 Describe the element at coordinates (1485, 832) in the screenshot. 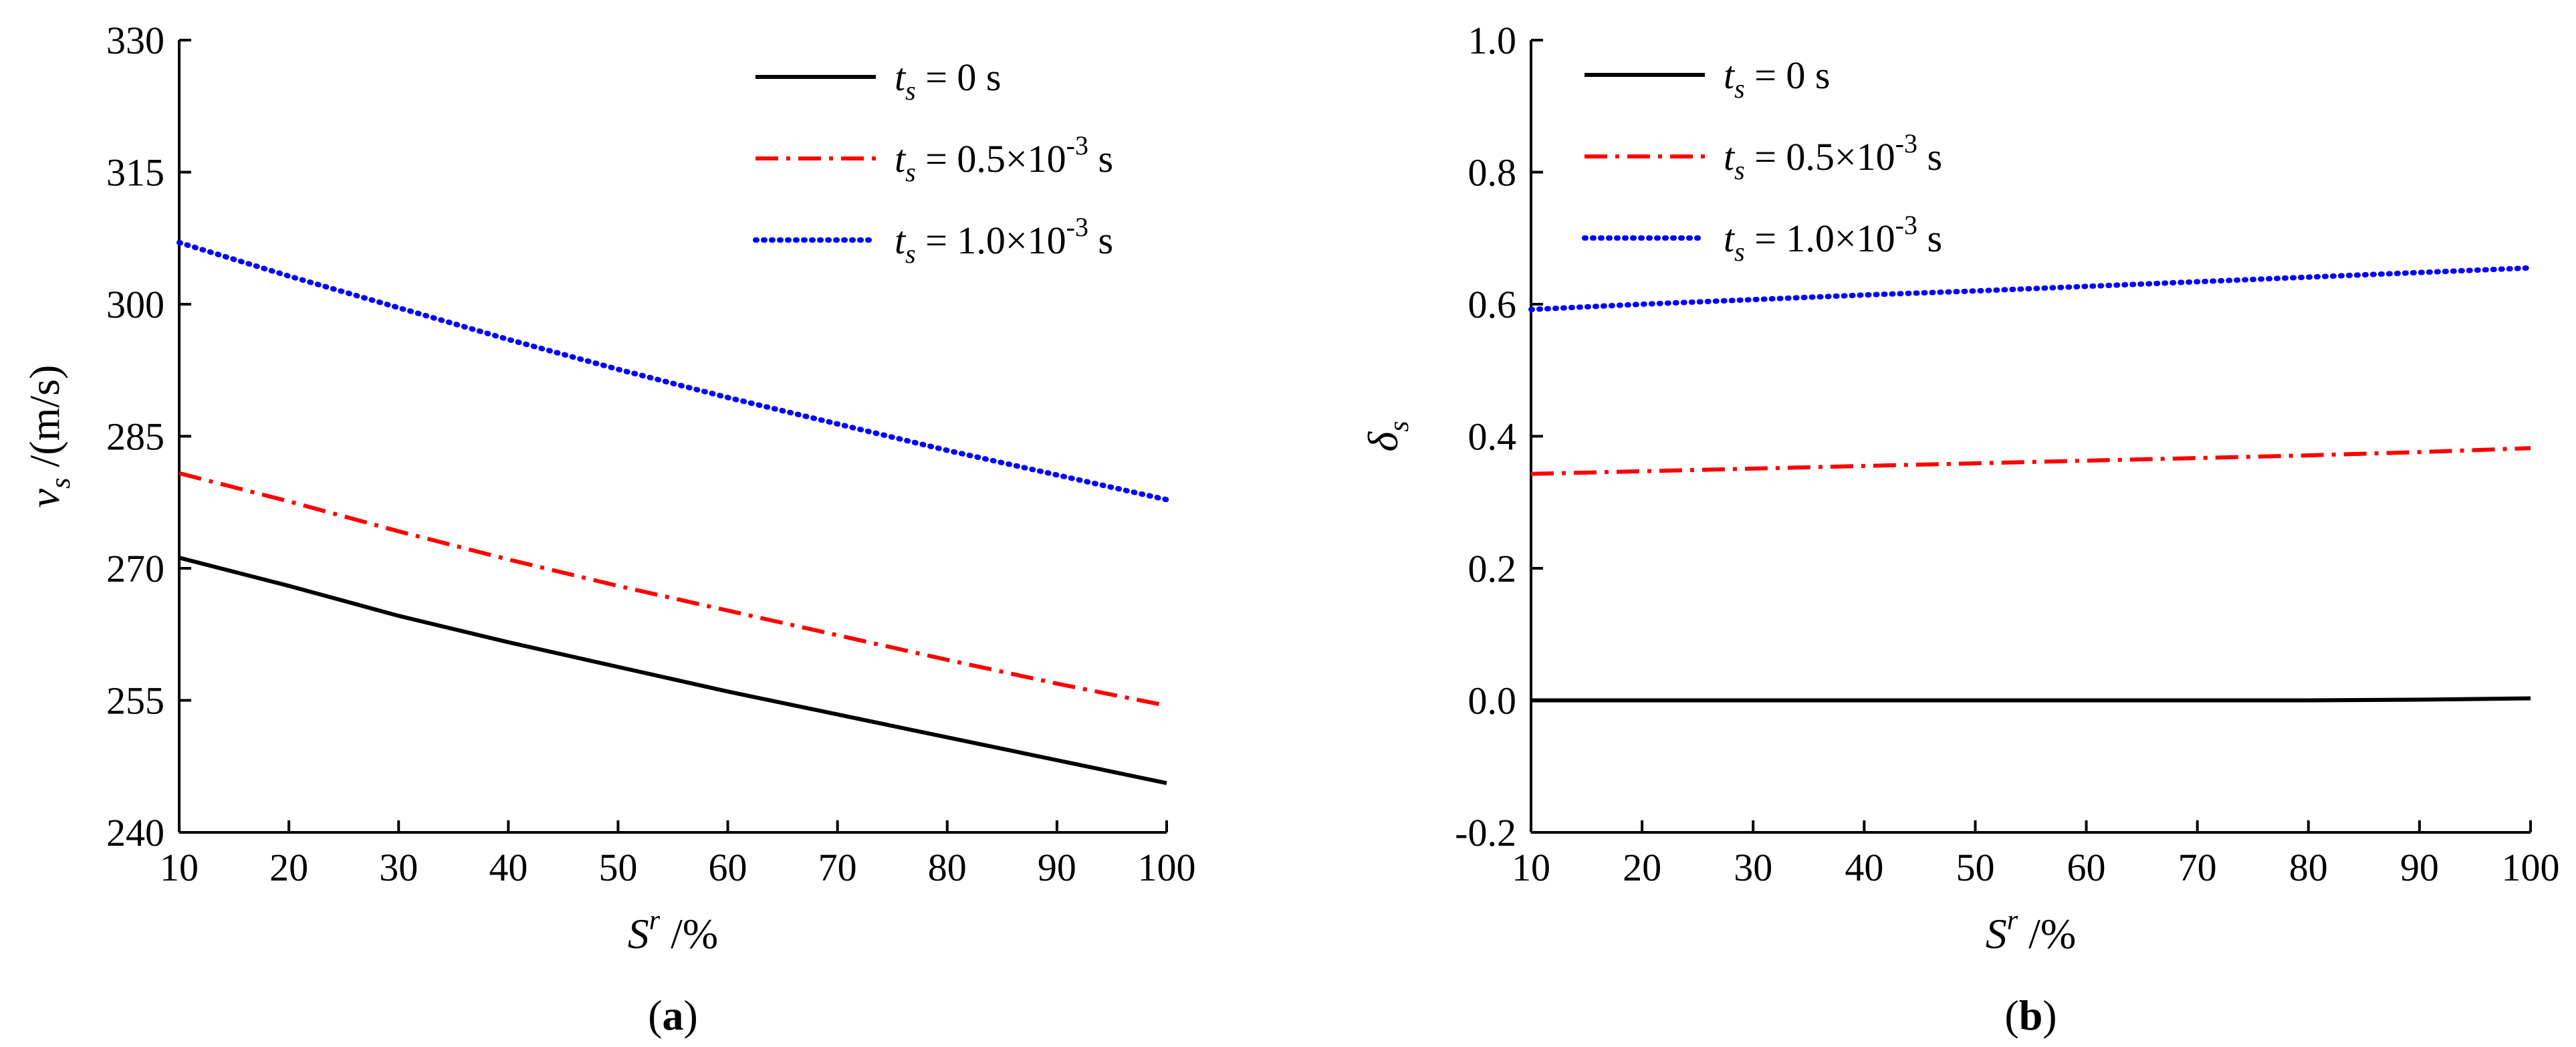

I see `y-tick-label: -0.2` at that location.